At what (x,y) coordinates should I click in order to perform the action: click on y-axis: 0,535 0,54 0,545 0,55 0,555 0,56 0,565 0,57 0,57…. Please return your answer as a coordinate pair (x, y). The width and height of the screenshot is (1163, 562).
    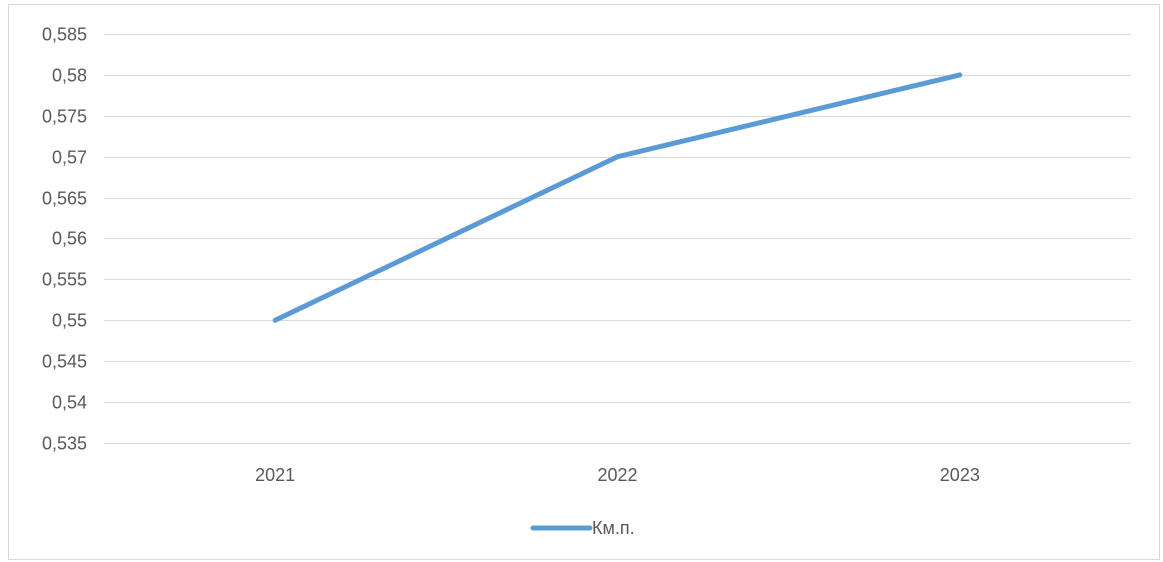
    Looking at the image, I should click on (64, 239).